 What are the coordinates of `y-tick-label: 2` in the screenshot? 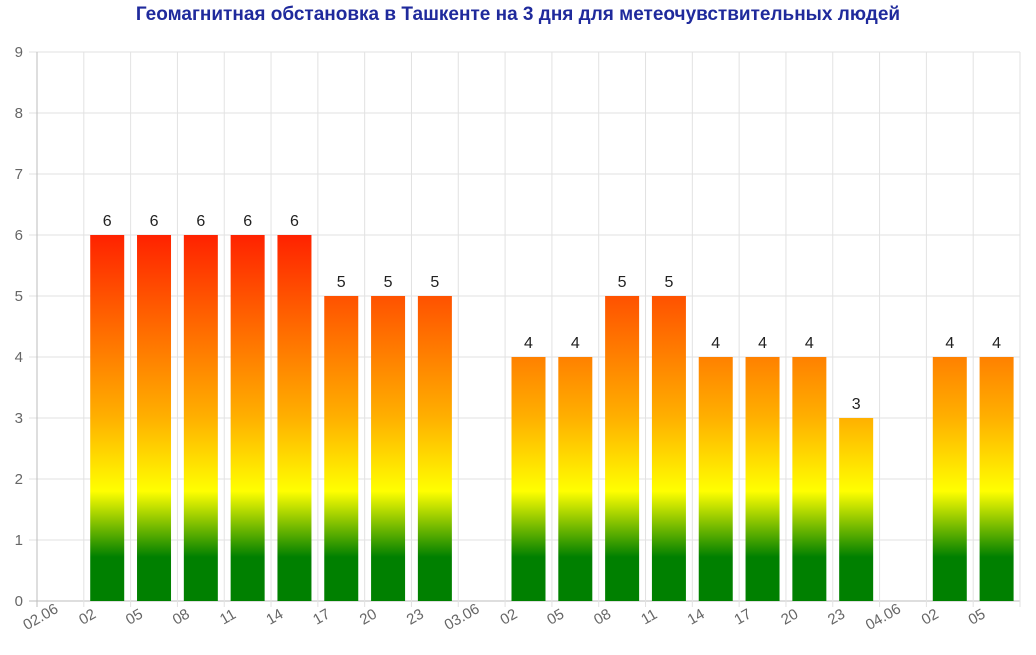 It's located at (19, 479).